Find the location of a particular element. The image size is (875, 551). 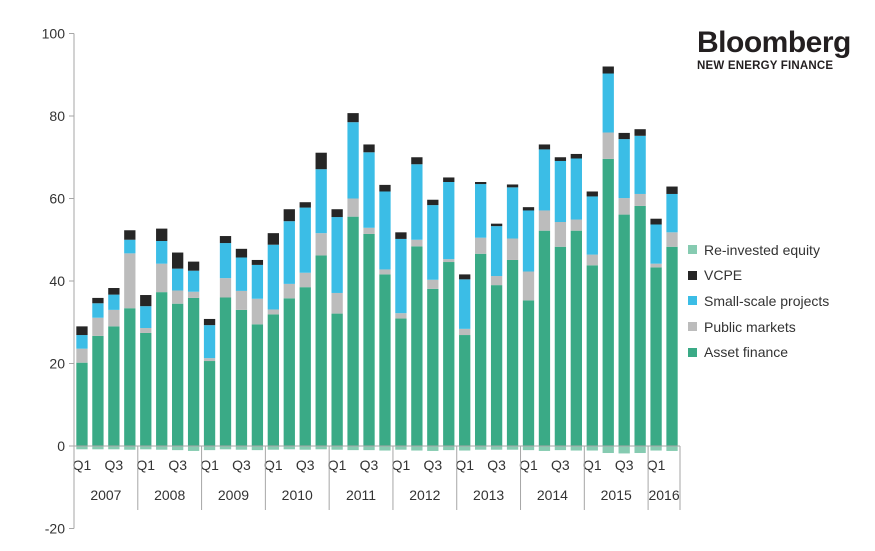

bloomberg-nef-logo: Bloomberg NEW ENERGY FINANCE is located at coordinates (783, 50).